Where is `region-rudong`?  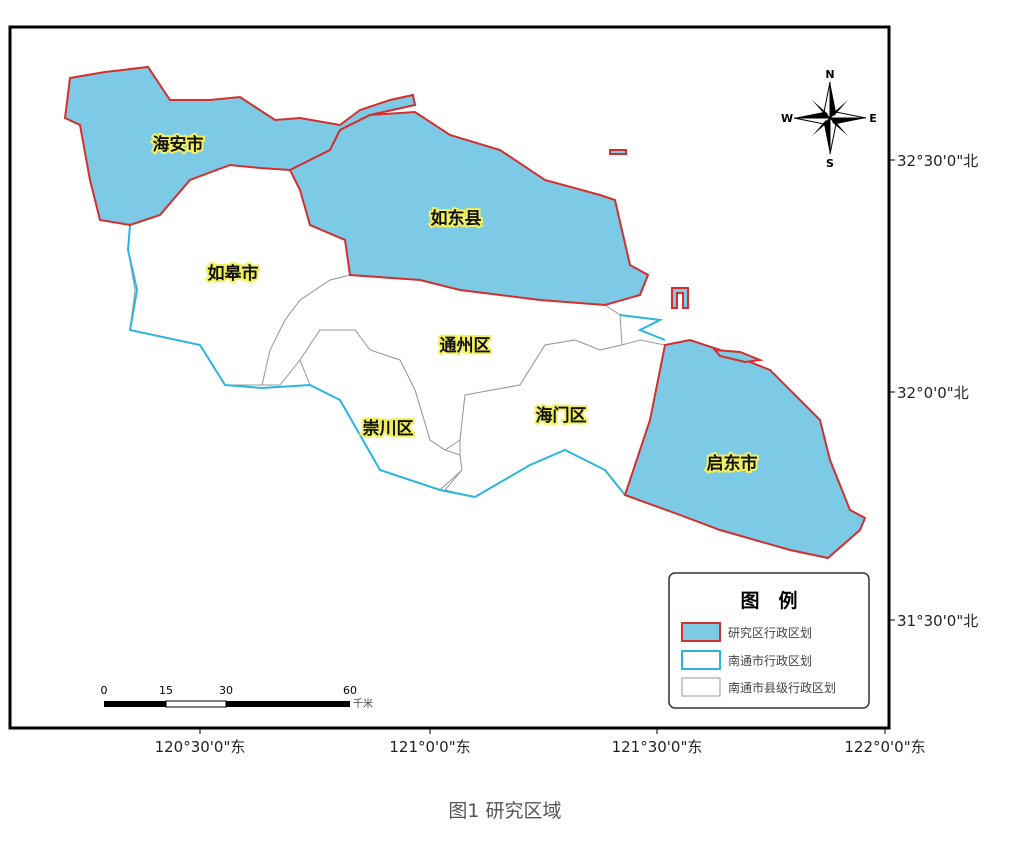
region-rudong is located at coordinates (469, 208).